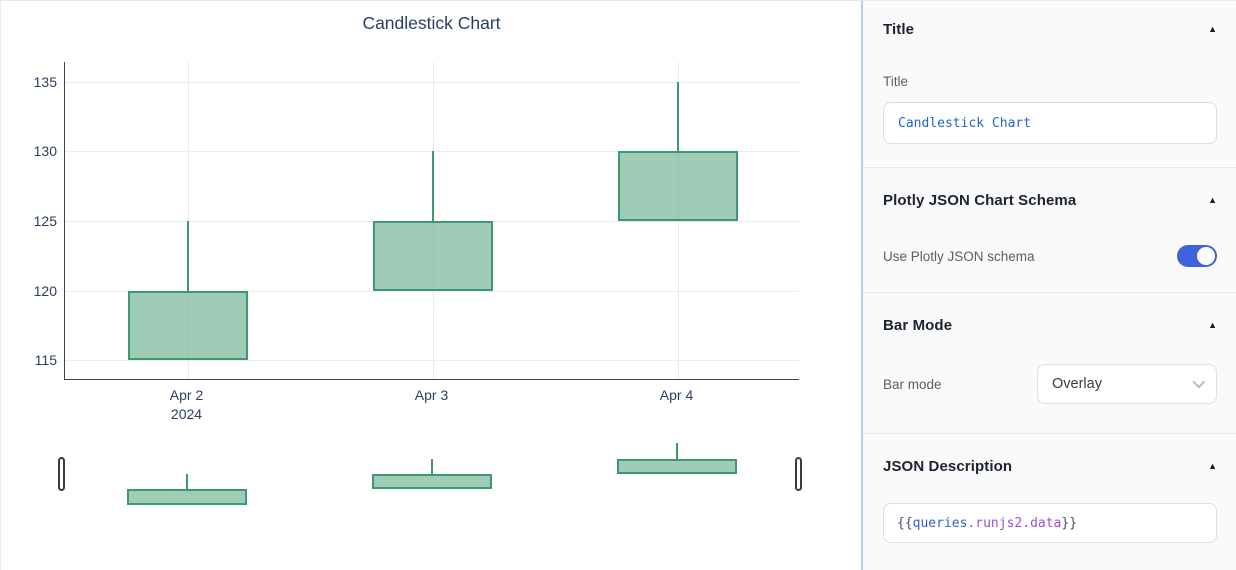 The image size is (1236, 570). I want to click on chart-title: Candlestick Chart, so click(431, 23).